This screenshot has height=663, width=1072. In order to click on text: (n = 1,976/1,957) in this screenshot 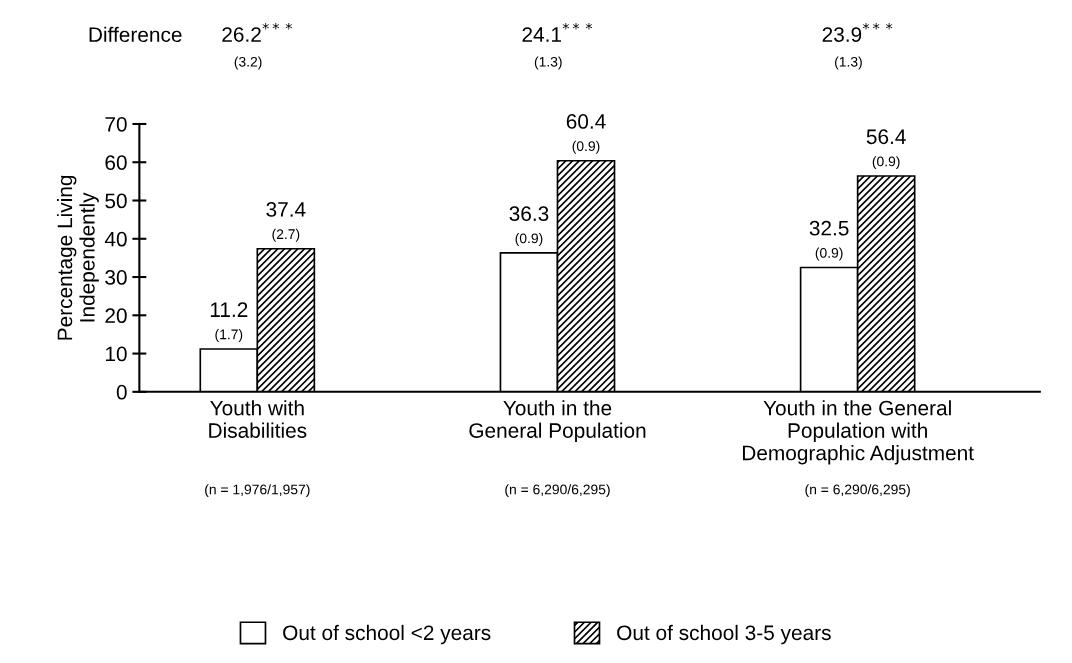, I will do `click(257, 491)`.